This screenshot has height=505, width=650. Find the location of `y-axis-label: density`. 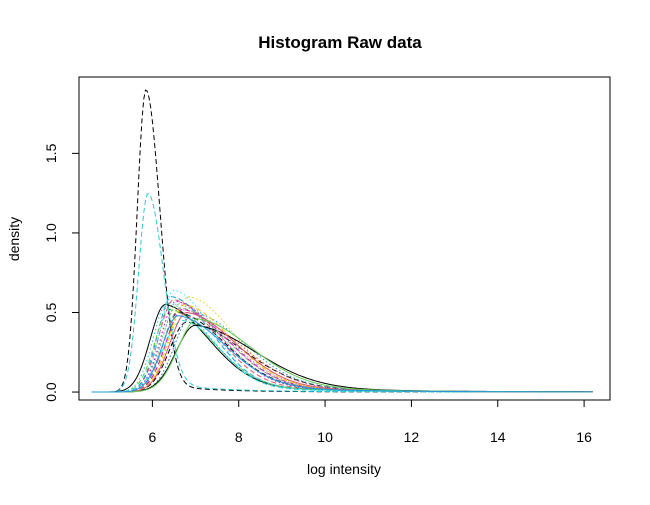

y-axis-label: density is located at coordinates (14, 239).